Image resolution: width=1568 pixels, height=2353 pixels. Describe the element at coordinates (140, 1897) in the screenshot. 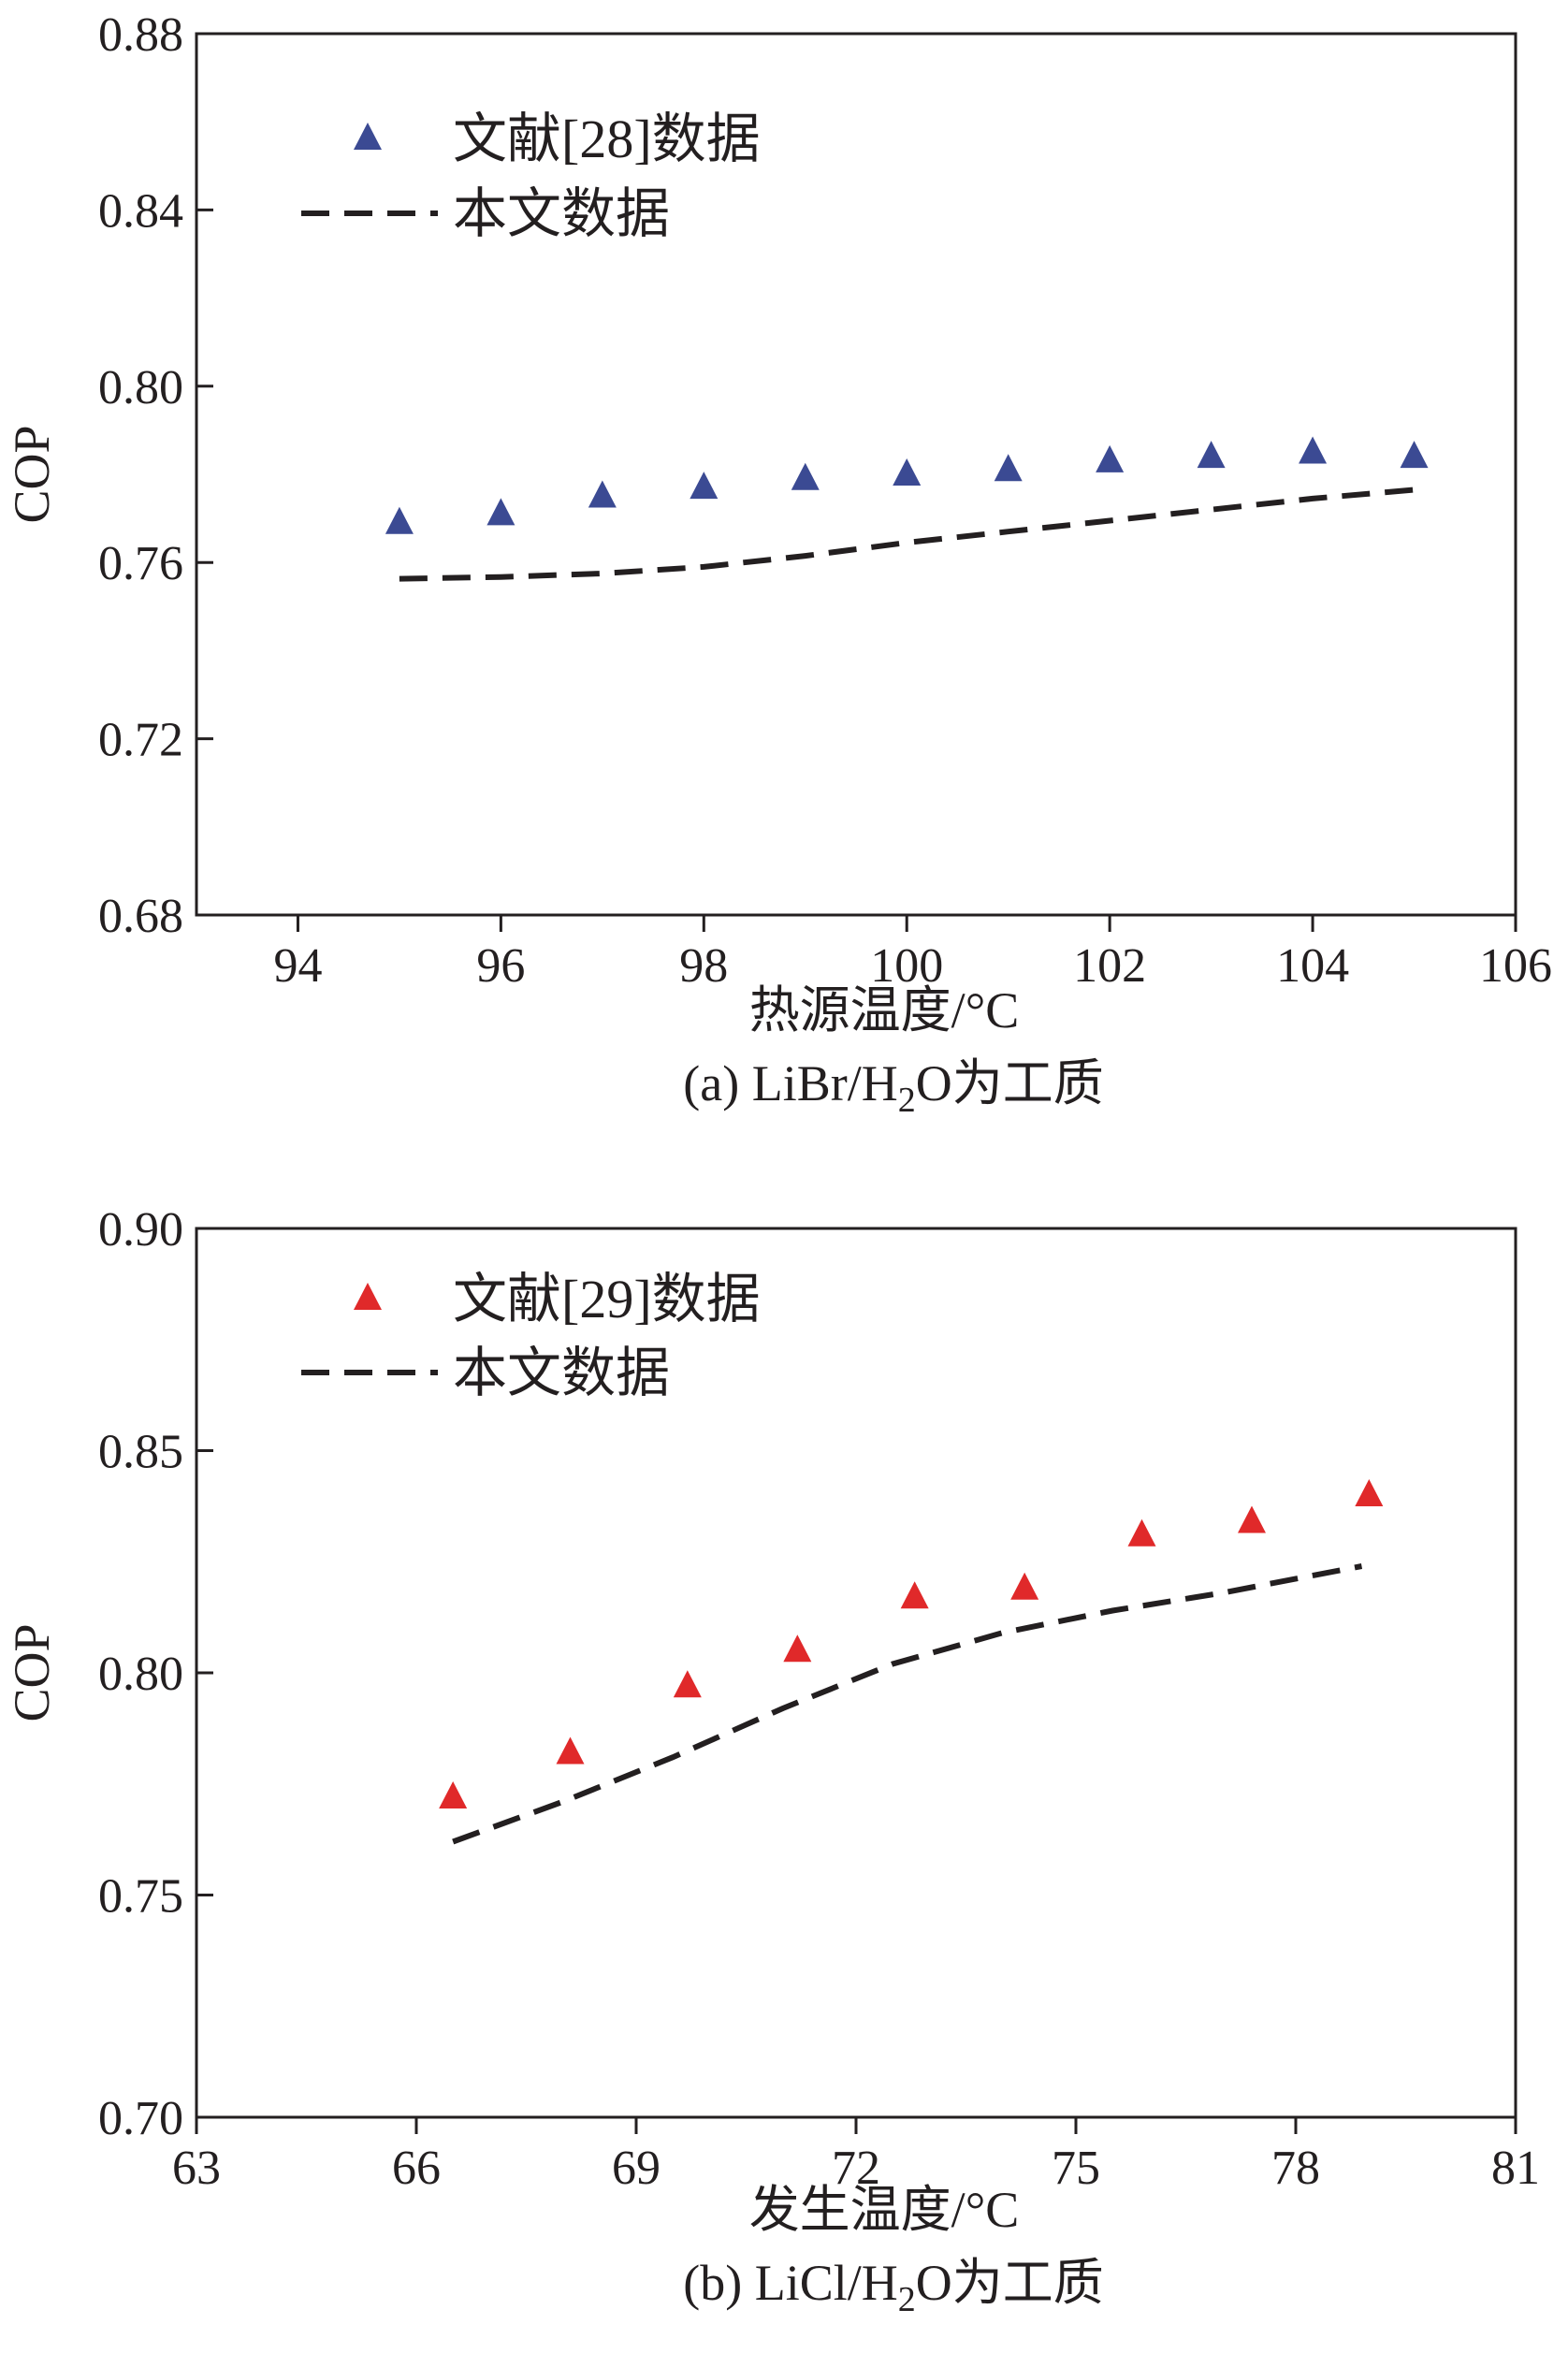

I see `y-tick-label: 0.75` at that location.